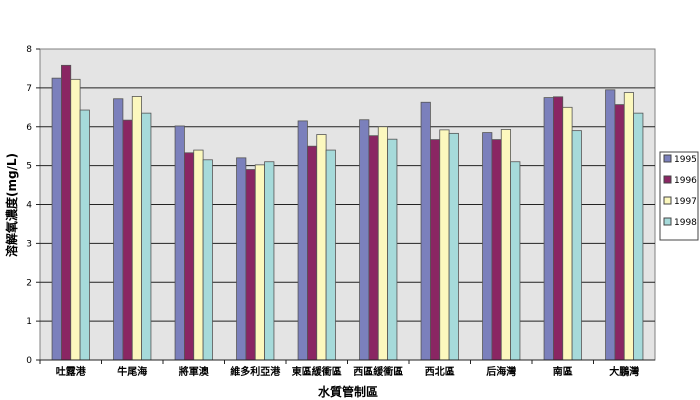 Image resolution: width=700 pixels, height=400 pixels. Describe the element at coordinates (29, 244) in the screenshot. I see `y-tick-label: 3` at that location.